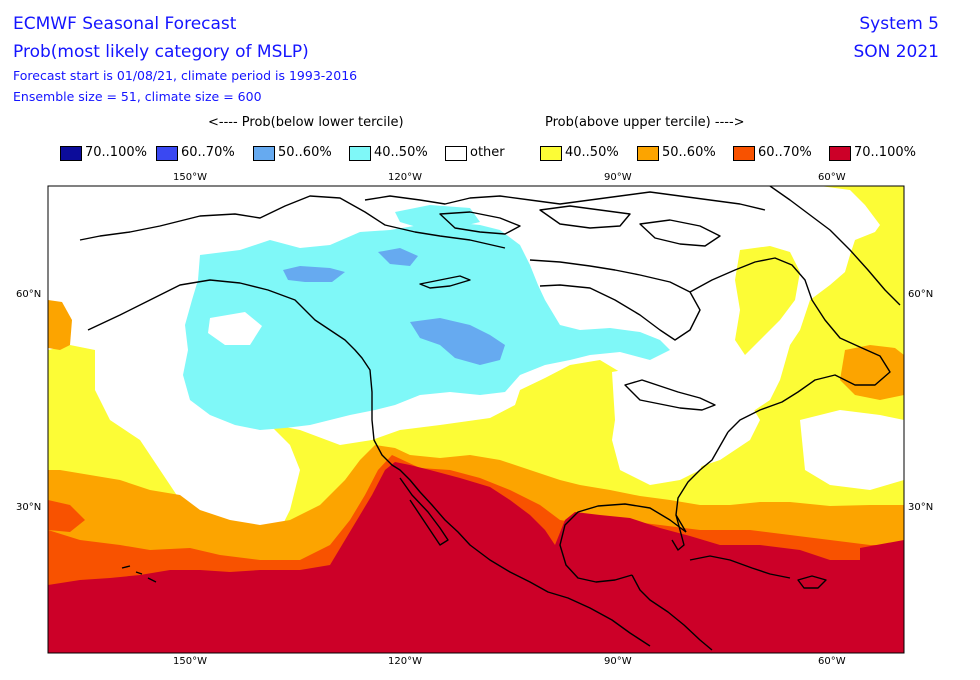  What do you see at coordinates (405, 661) in the screenshot?
I see `lon-tick-bottom-120w: 120°W` at bounding box center [405, 661].